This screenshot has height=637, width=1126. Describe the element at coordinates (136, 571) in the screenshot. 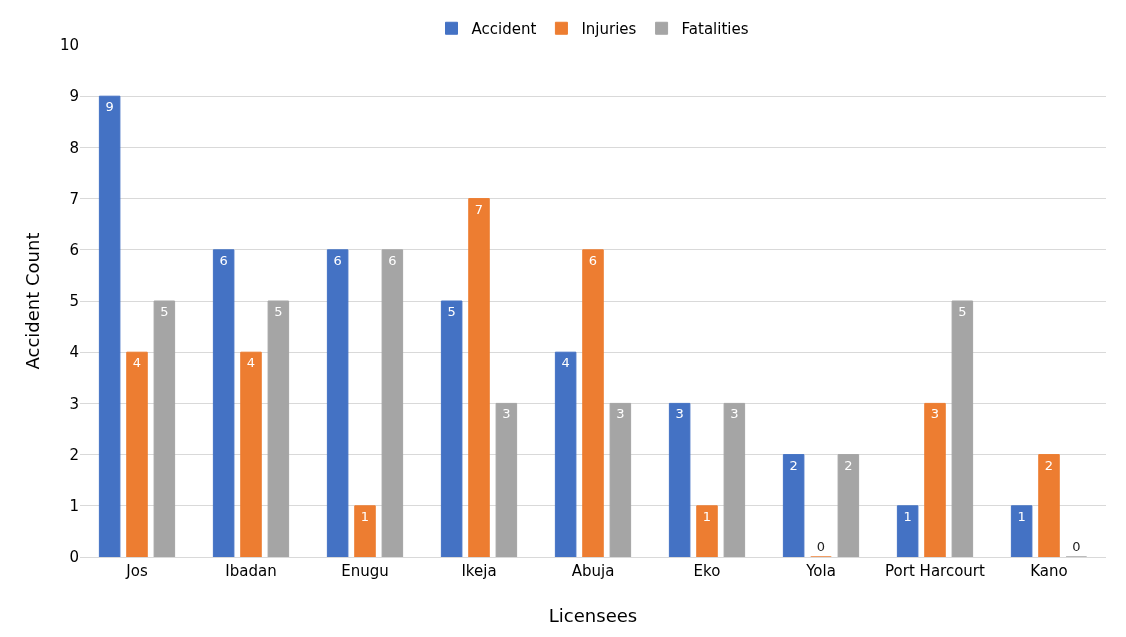

I see `x-tick-label: Jos` at that location.